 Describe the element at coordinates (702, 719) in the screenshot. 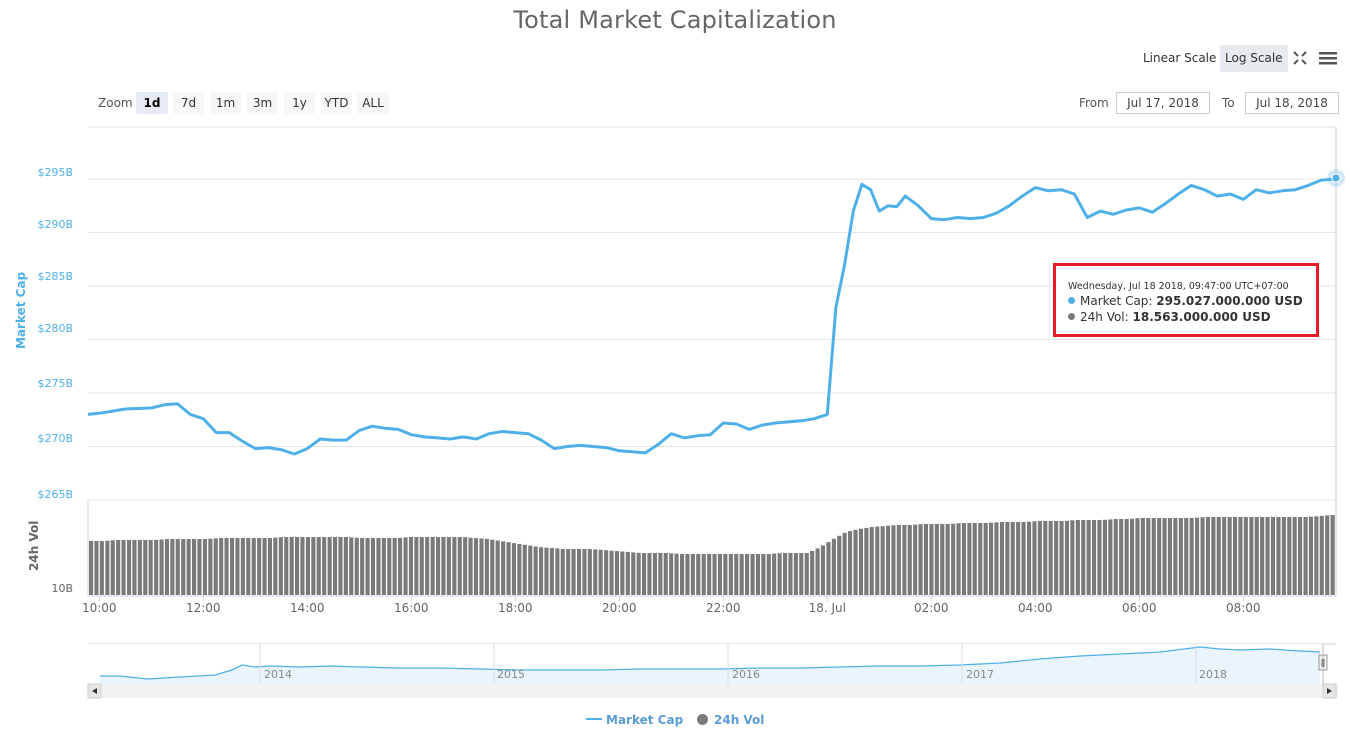

I see `circle-legend-icon` at that location.